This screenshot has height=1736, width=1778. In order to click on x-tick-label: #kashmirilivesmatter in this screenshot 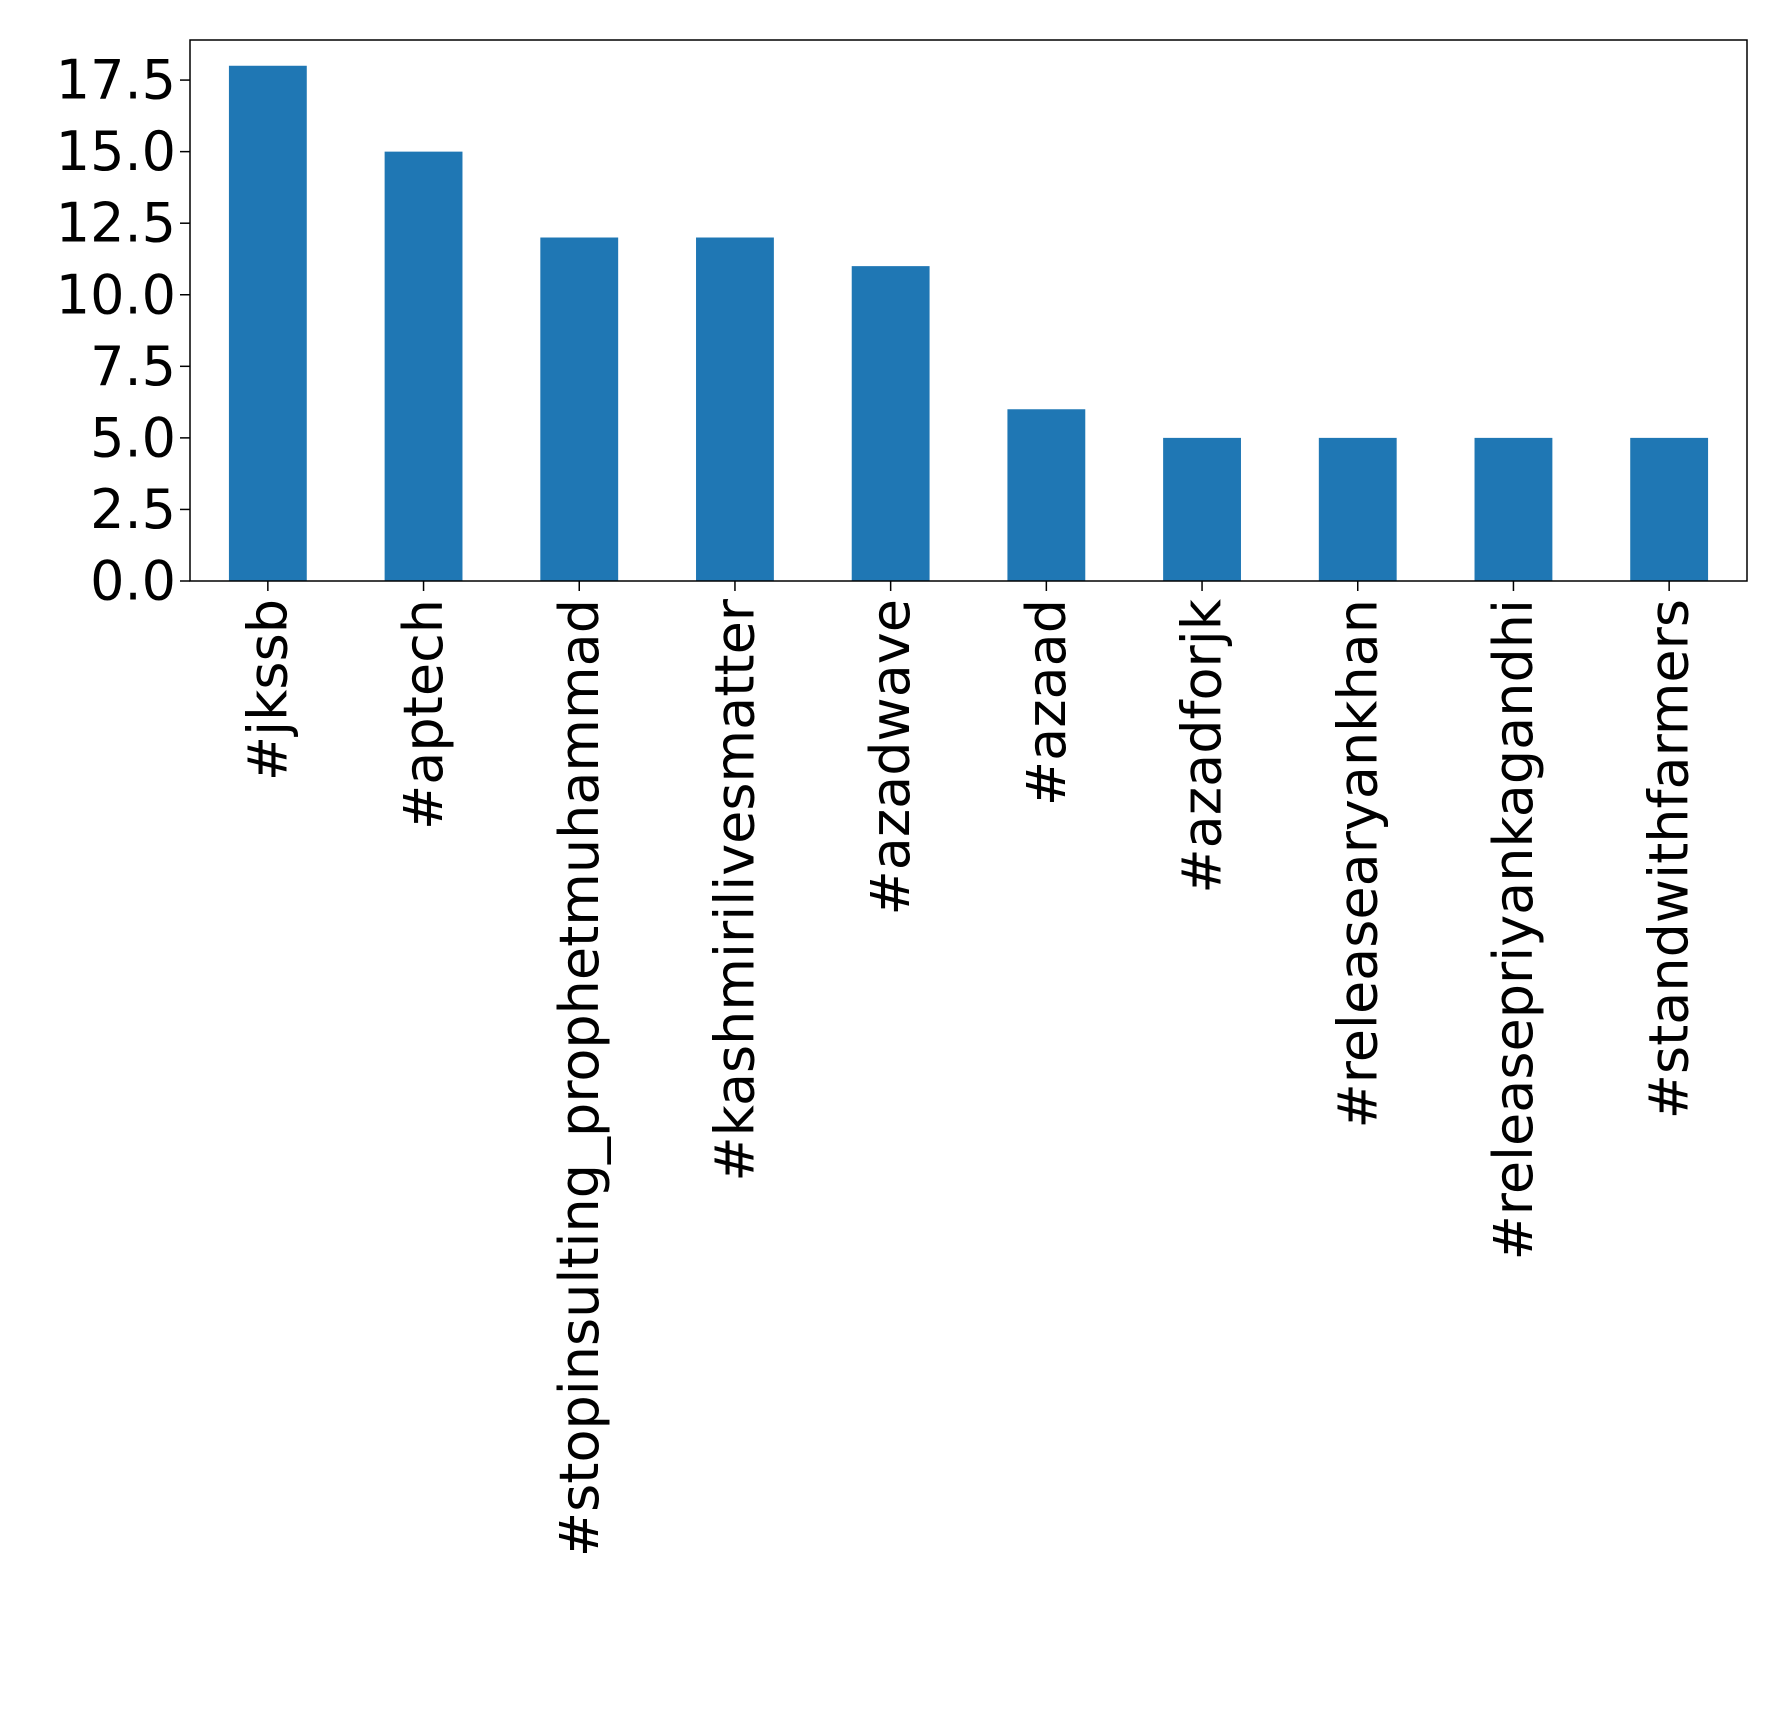, I will do `click(734, 889)`.